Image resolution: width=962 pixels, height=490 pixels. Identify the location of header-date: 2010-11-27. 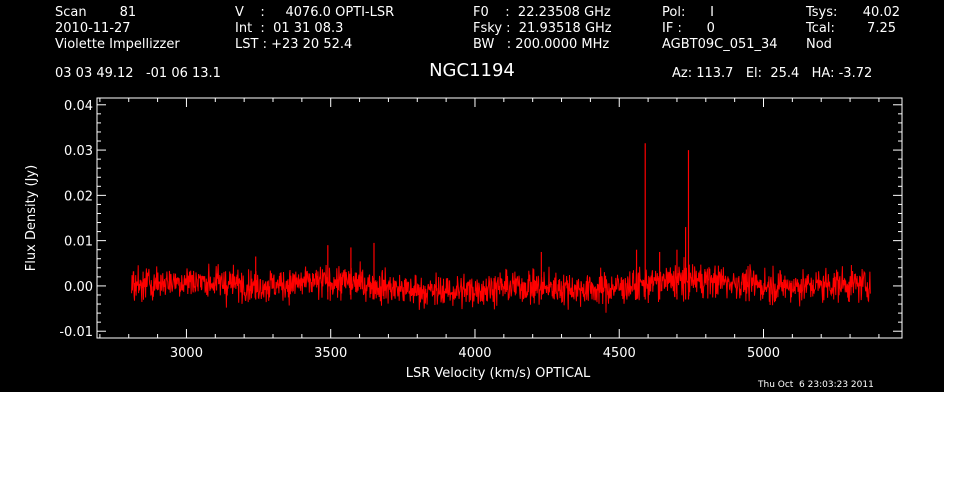
(93, 28).